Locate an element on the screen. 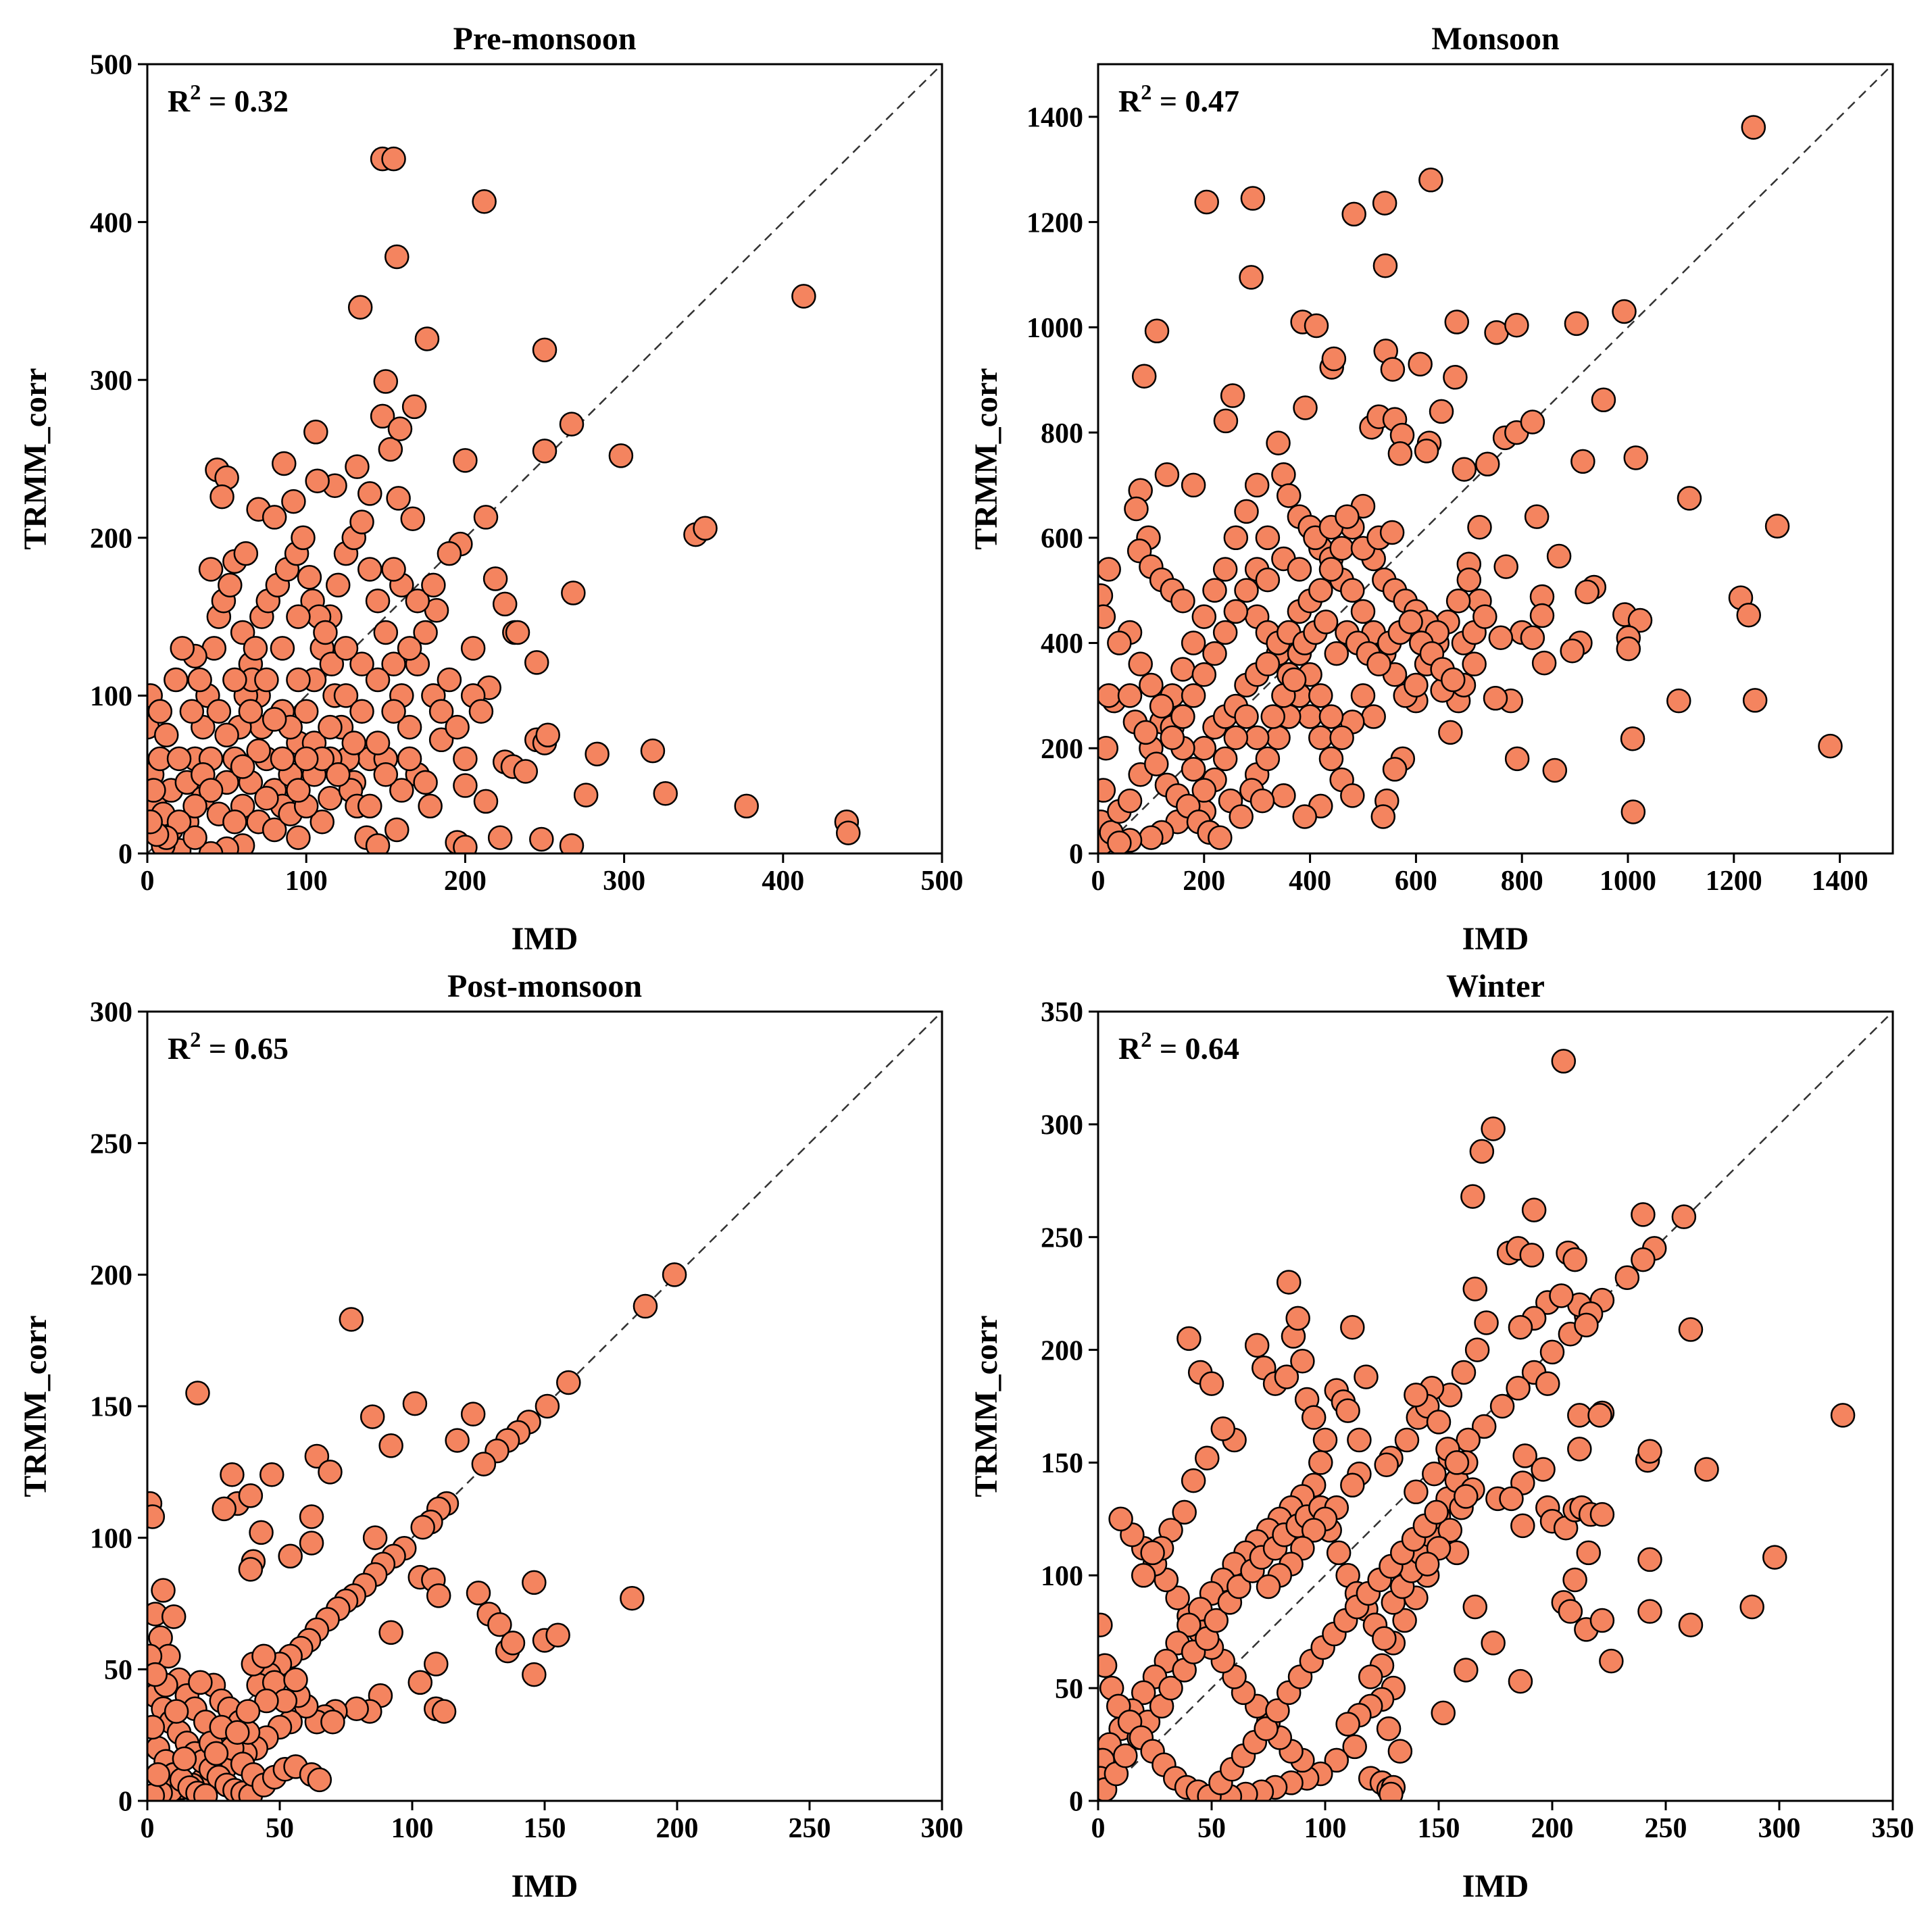 The width and height of the screenshot is (1932, 1911). x-tick-label: 50 is located at coordinates (280, 1828).